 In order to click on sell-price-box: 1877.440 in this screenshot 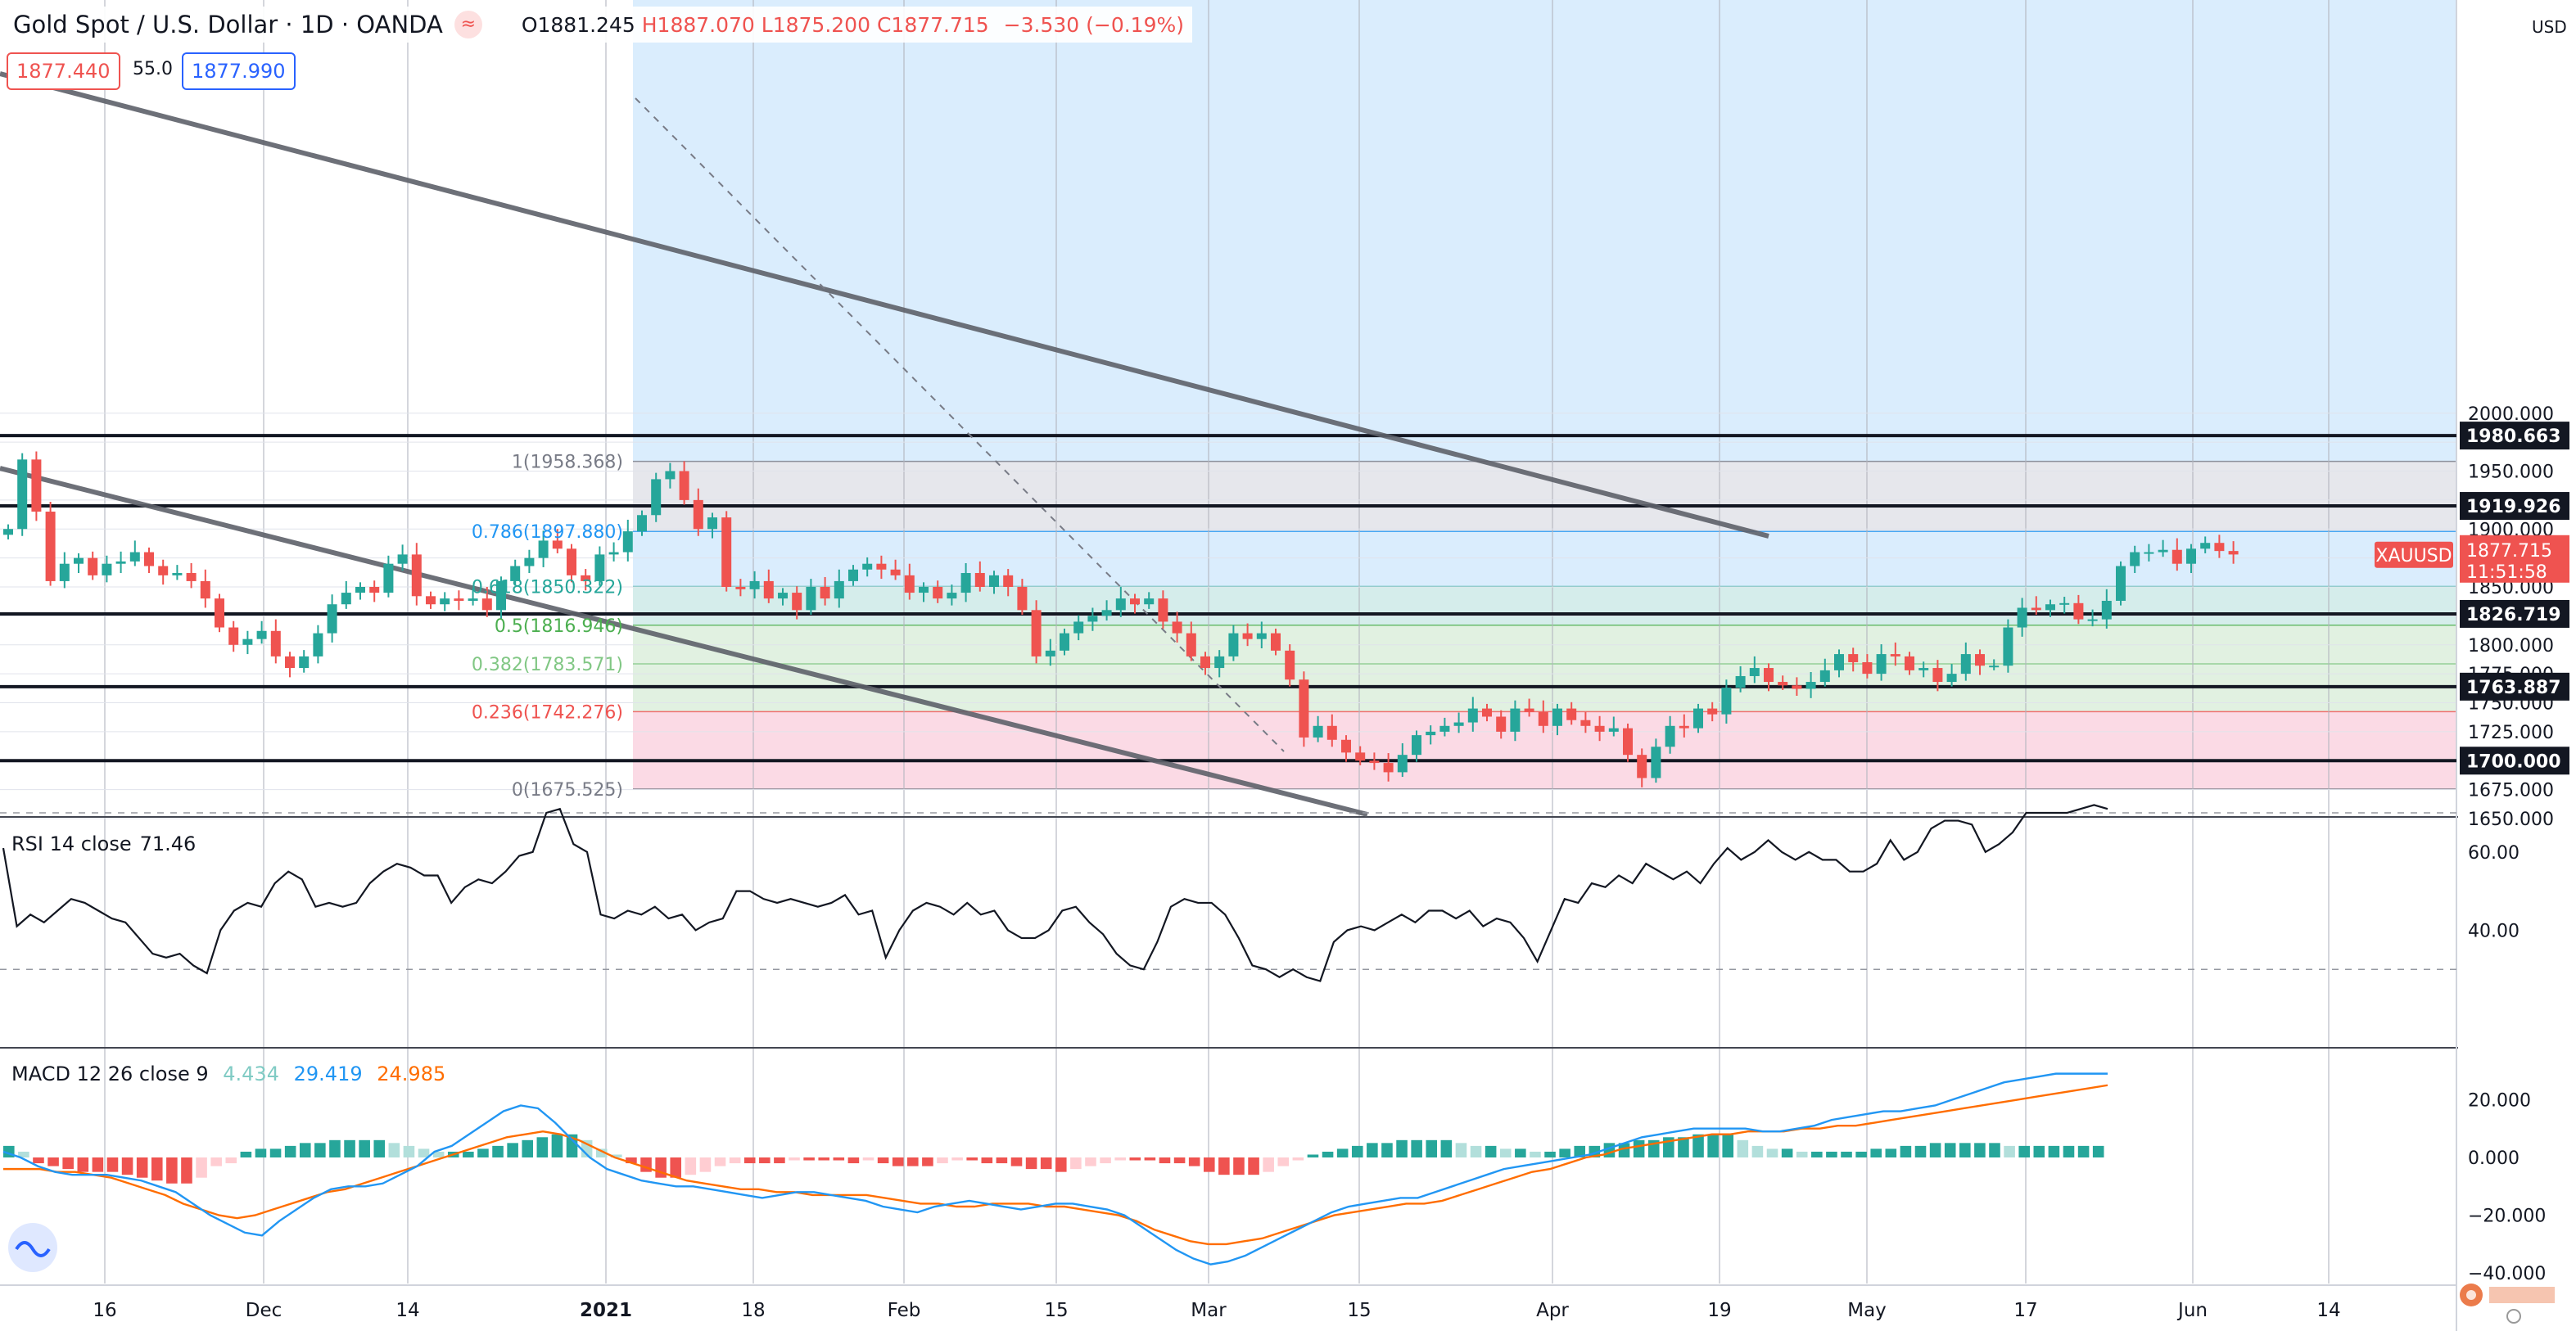, I will do `click(64, 71)`.